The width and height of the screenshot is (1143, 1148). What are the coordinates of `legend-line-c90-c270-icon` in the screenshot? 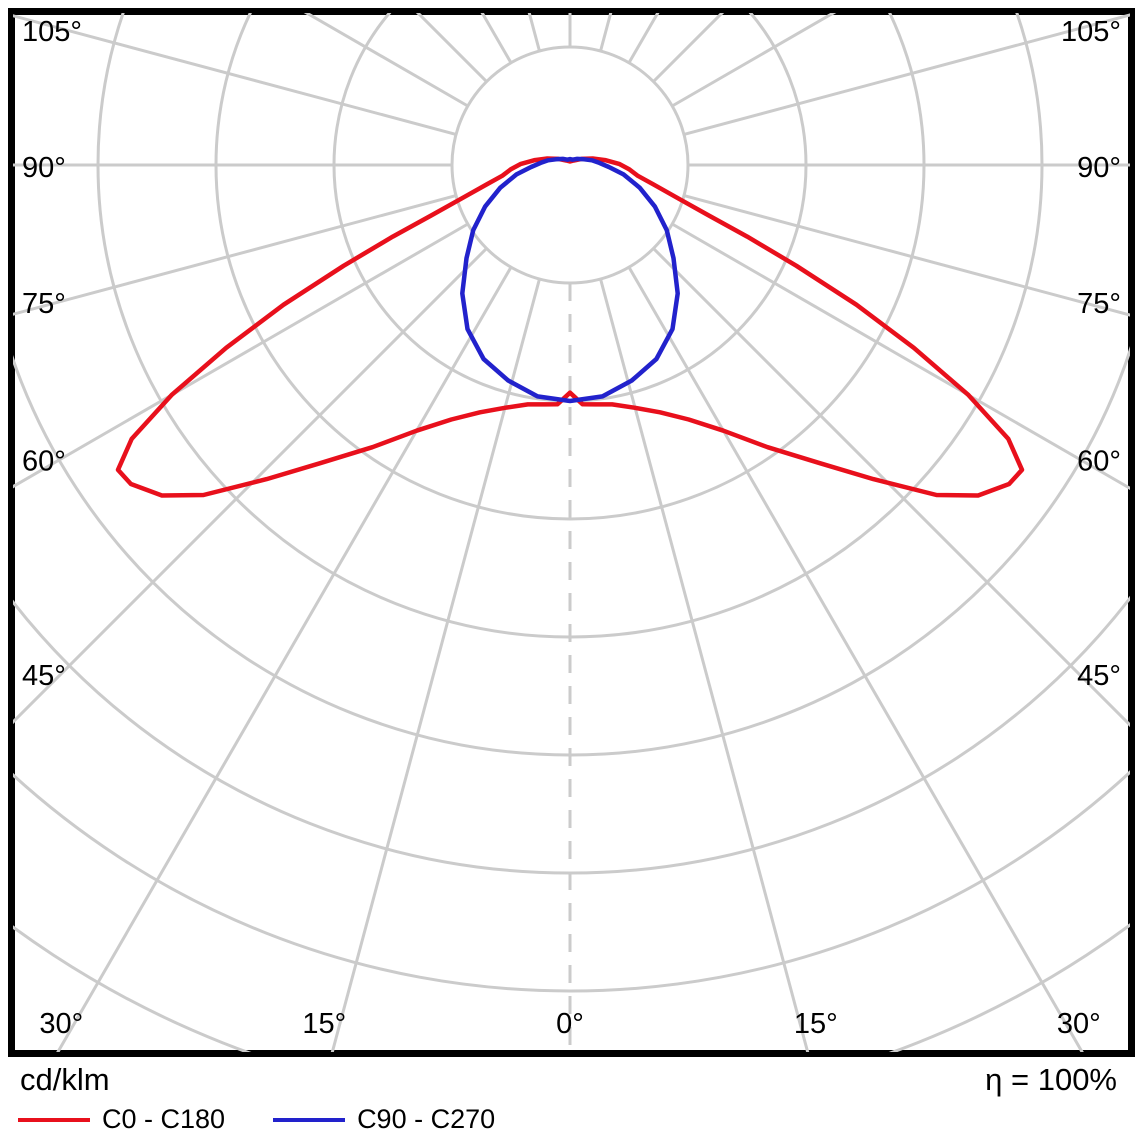 It's located at (309, 1119).